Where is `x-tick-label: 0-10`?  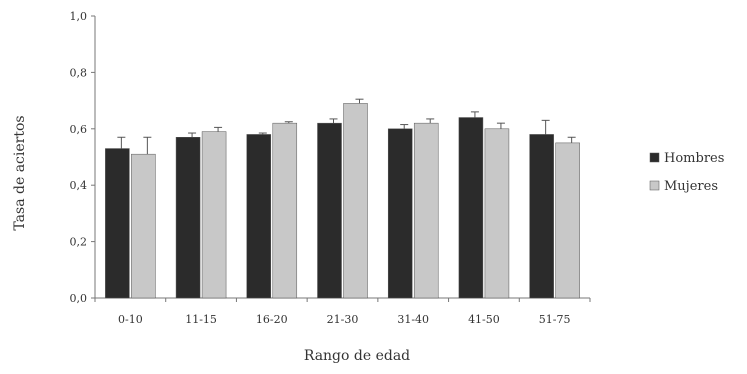 x-tick-label: 0-10 is located at coordinates (130, 319).